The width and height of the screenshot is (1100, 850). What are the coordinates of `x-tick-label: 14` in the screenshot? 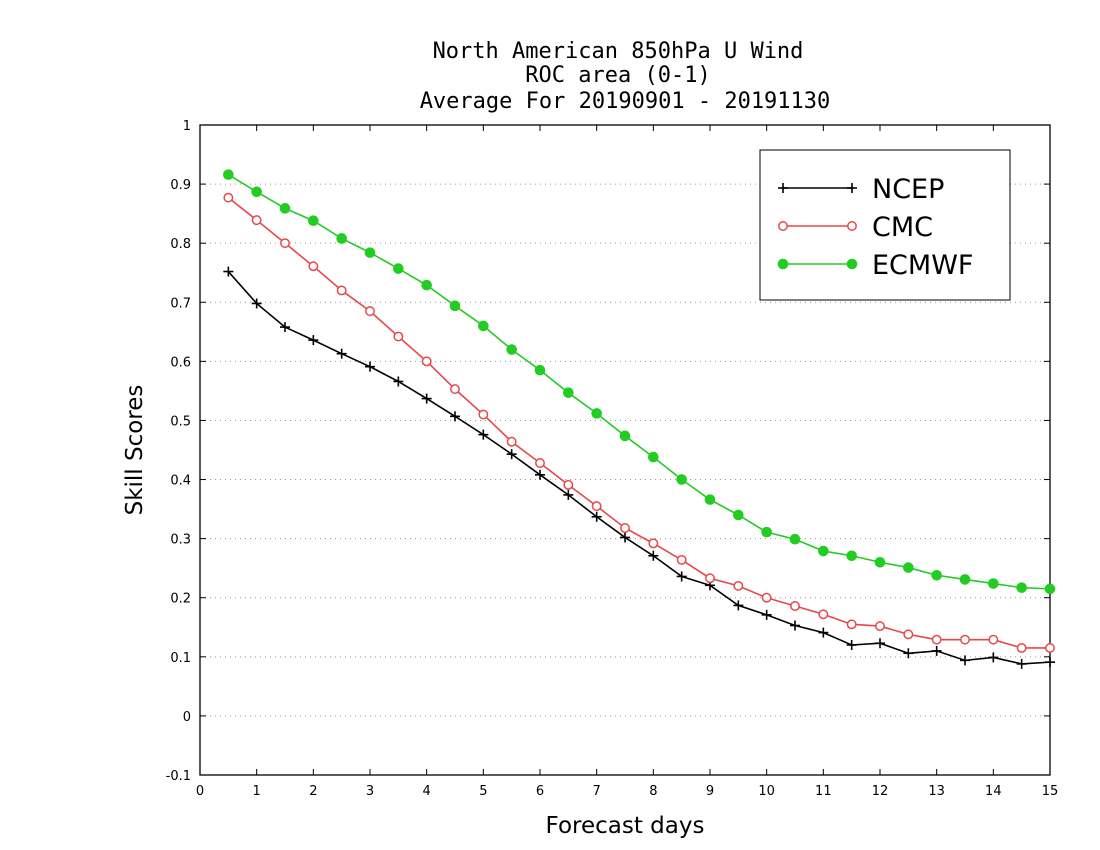 It's located at (993, 791).